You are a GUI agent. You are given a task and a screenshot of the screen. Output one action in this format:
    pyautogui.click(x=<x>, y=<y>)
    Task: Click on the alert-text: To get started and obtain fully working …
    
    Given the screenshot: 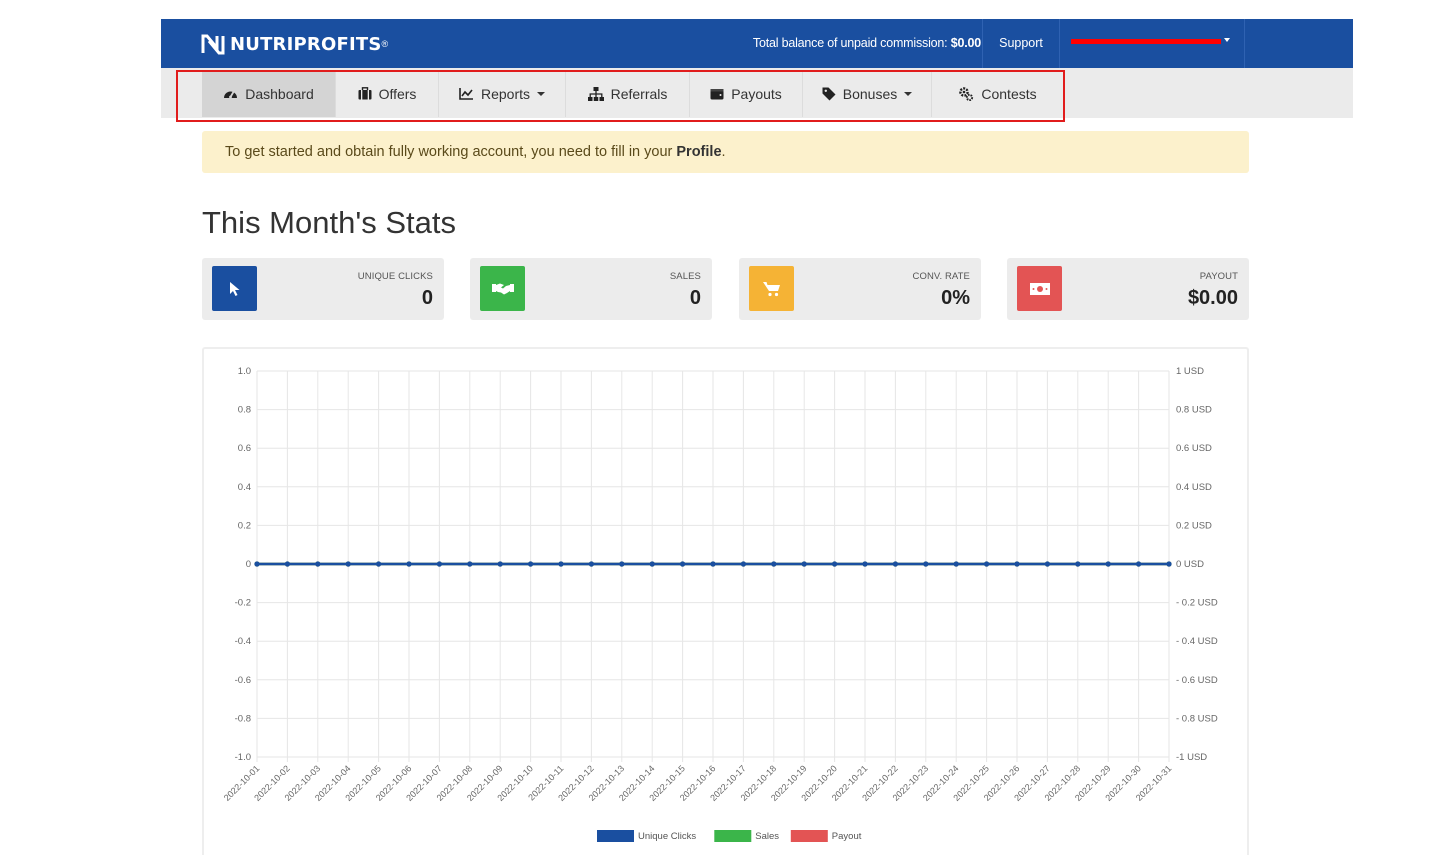 What is the action you would take?
    pyautogui.click(x=449, y=152)
    